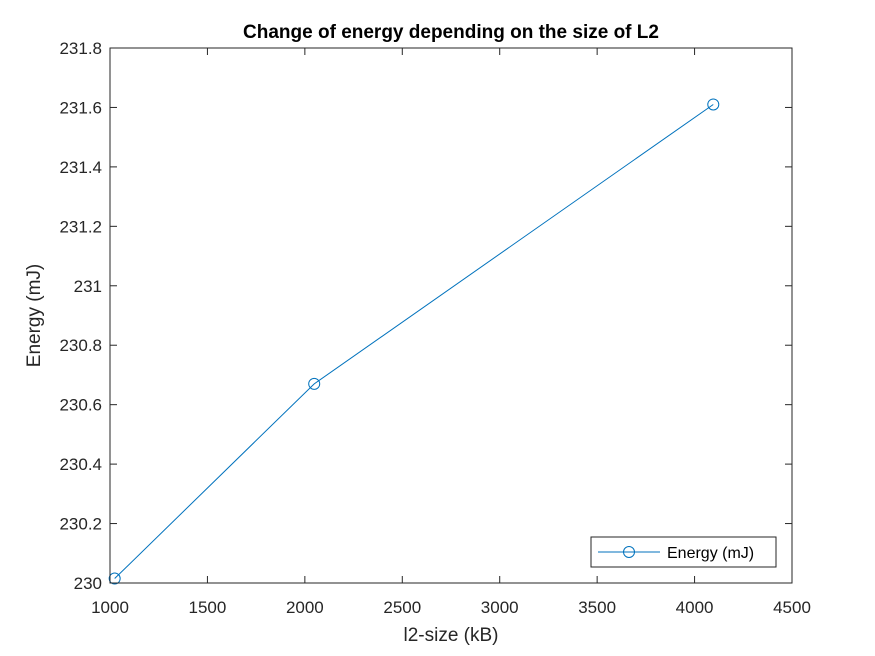 Image resolution: width=875 pixels, height=656 pixels. Describe the element at coordinates (80, 226) in the screenshot. I see `y-tick-label: 231.2` at that location.